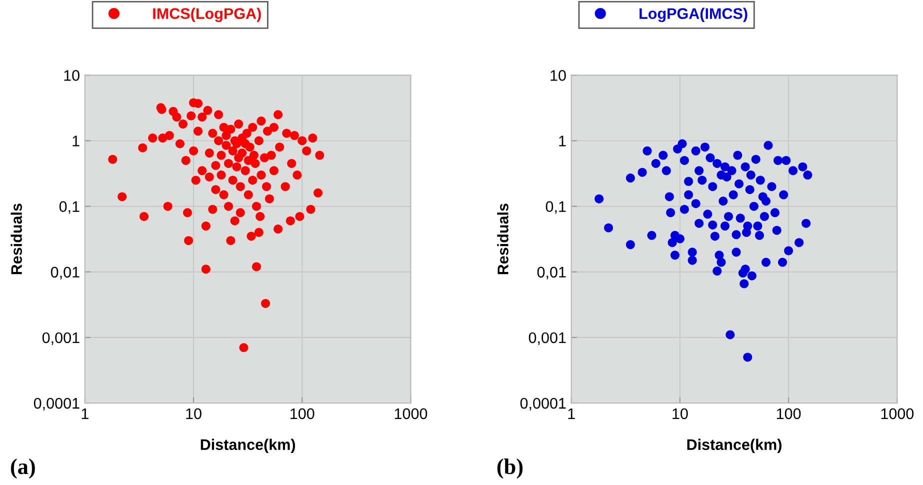 The width and height of the screenshot is (923, 485). What do you see at coordinates (694, 15) in the screenshot?
I see `legend-label: LogPGA(IMCS)` at bounding box center [694, 15].